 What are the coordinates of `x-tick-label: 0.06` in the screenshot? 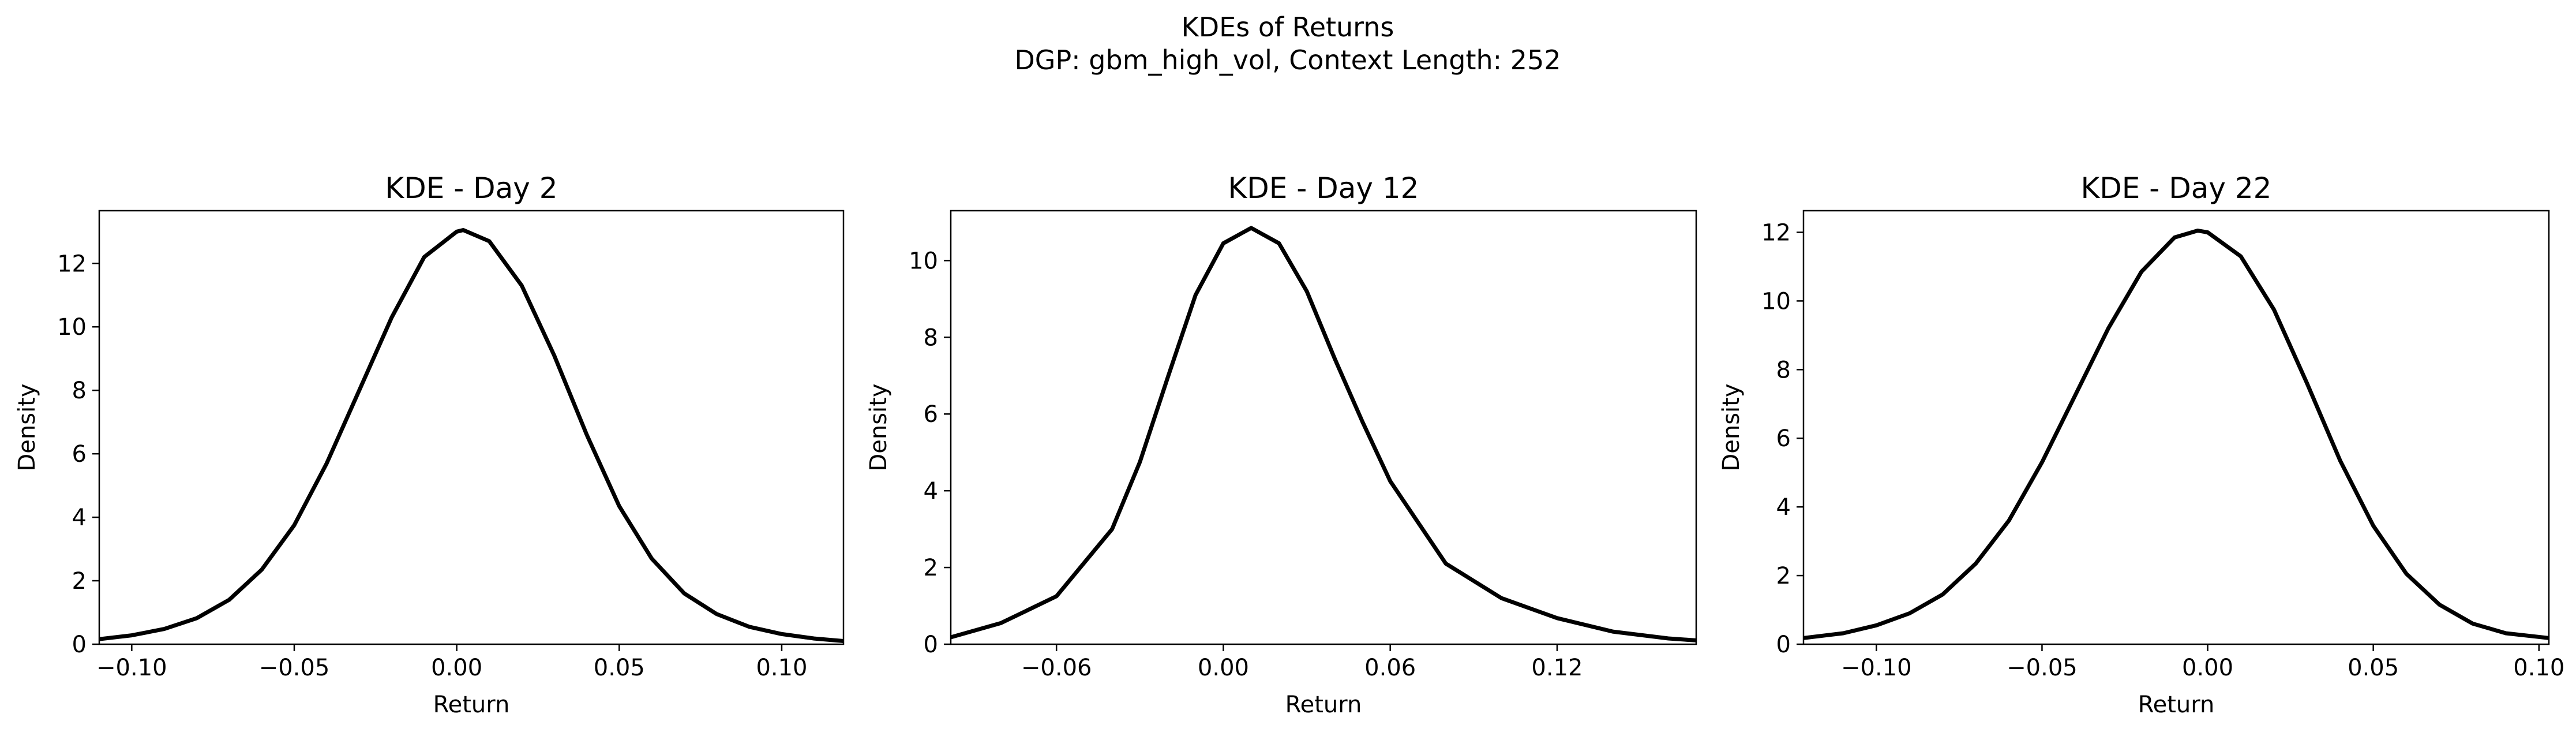 It's located at (1390, 668).